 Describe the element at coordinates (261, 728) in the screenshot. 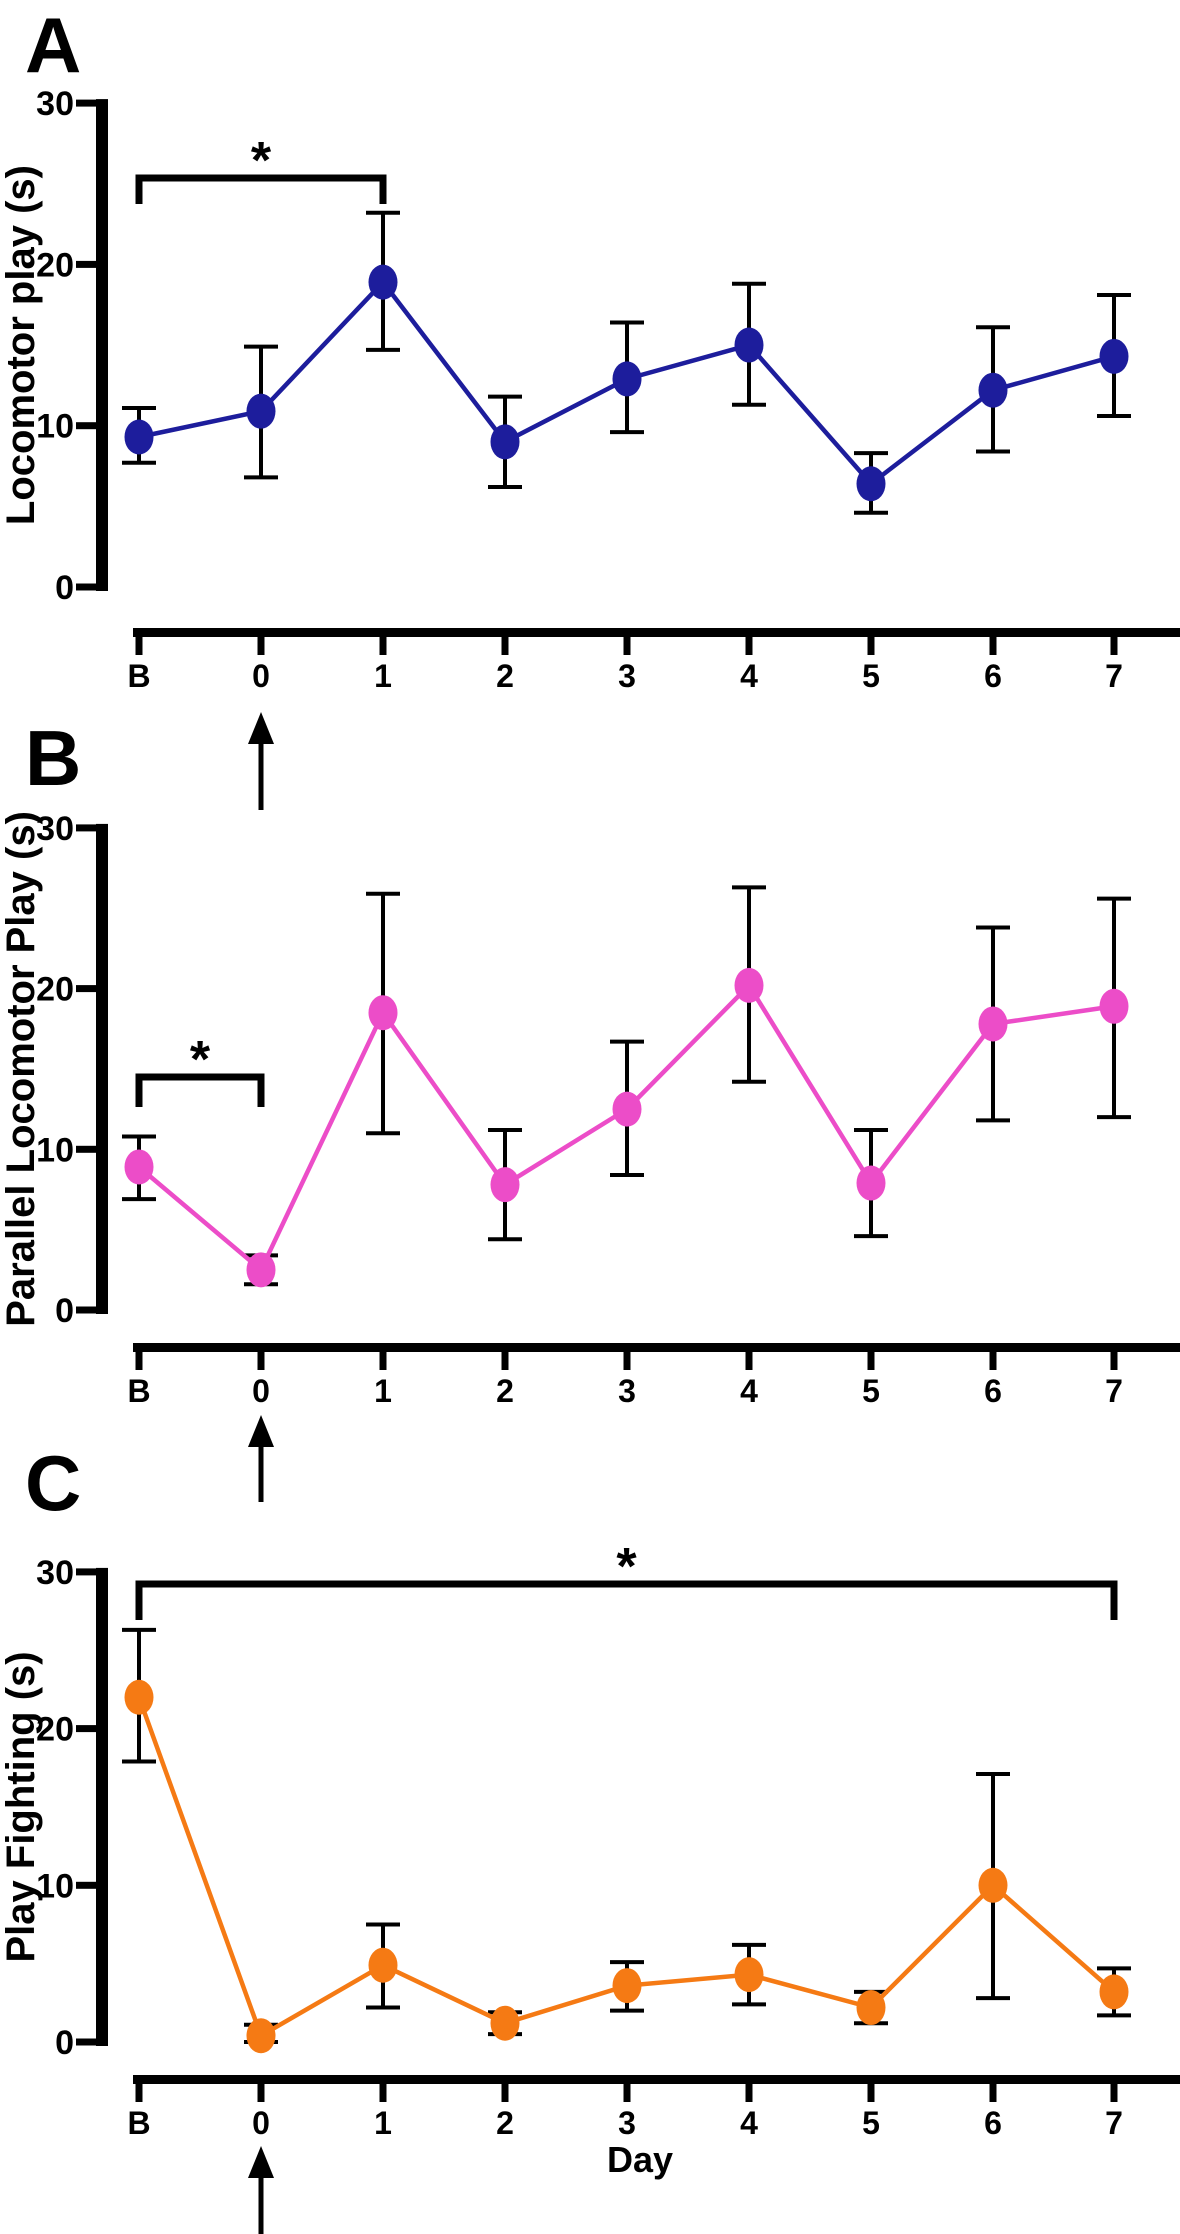

I see `panel-a-treatment-arrowhead-icon` at that location.